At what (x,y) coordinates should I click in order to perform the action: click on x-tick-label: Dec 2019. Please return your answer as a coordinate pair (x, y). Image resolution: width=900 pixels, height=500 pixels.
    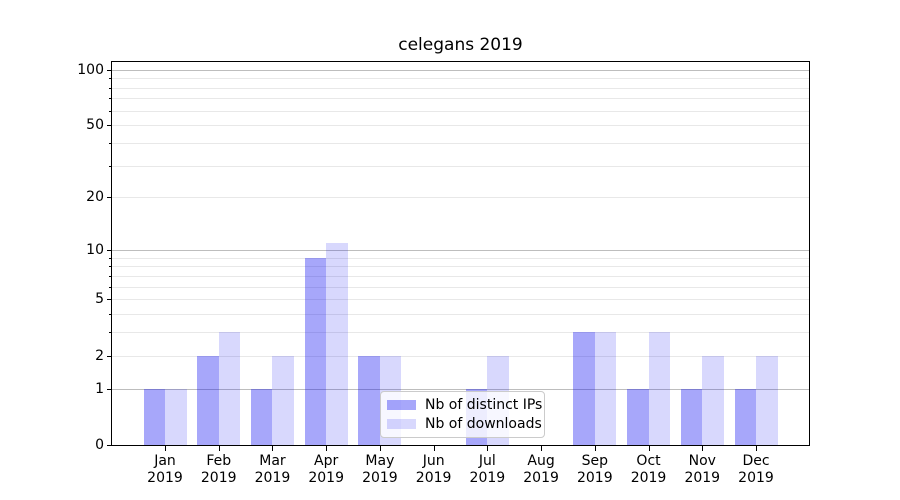
    Looking at the image, I should click on (756, 470).